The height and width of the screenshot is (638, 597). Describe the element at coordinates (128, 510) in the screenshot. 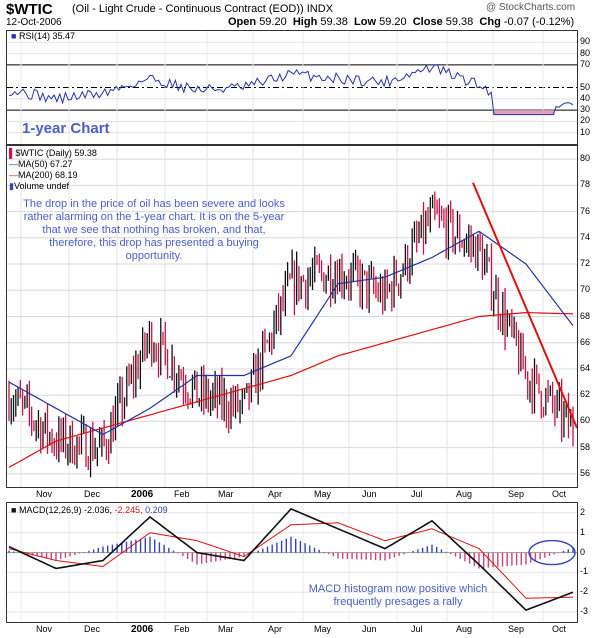

I see `macd-legend-signal: -2.245,` at that location.